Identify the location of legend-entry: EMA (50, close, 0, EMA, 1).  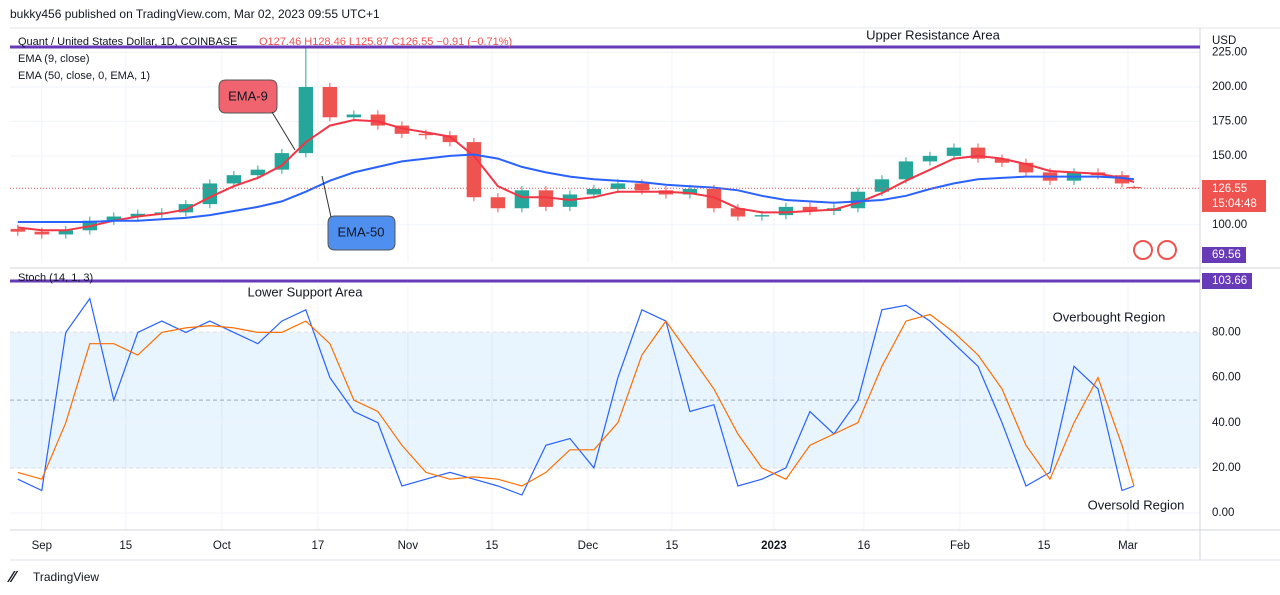
(84, 76).